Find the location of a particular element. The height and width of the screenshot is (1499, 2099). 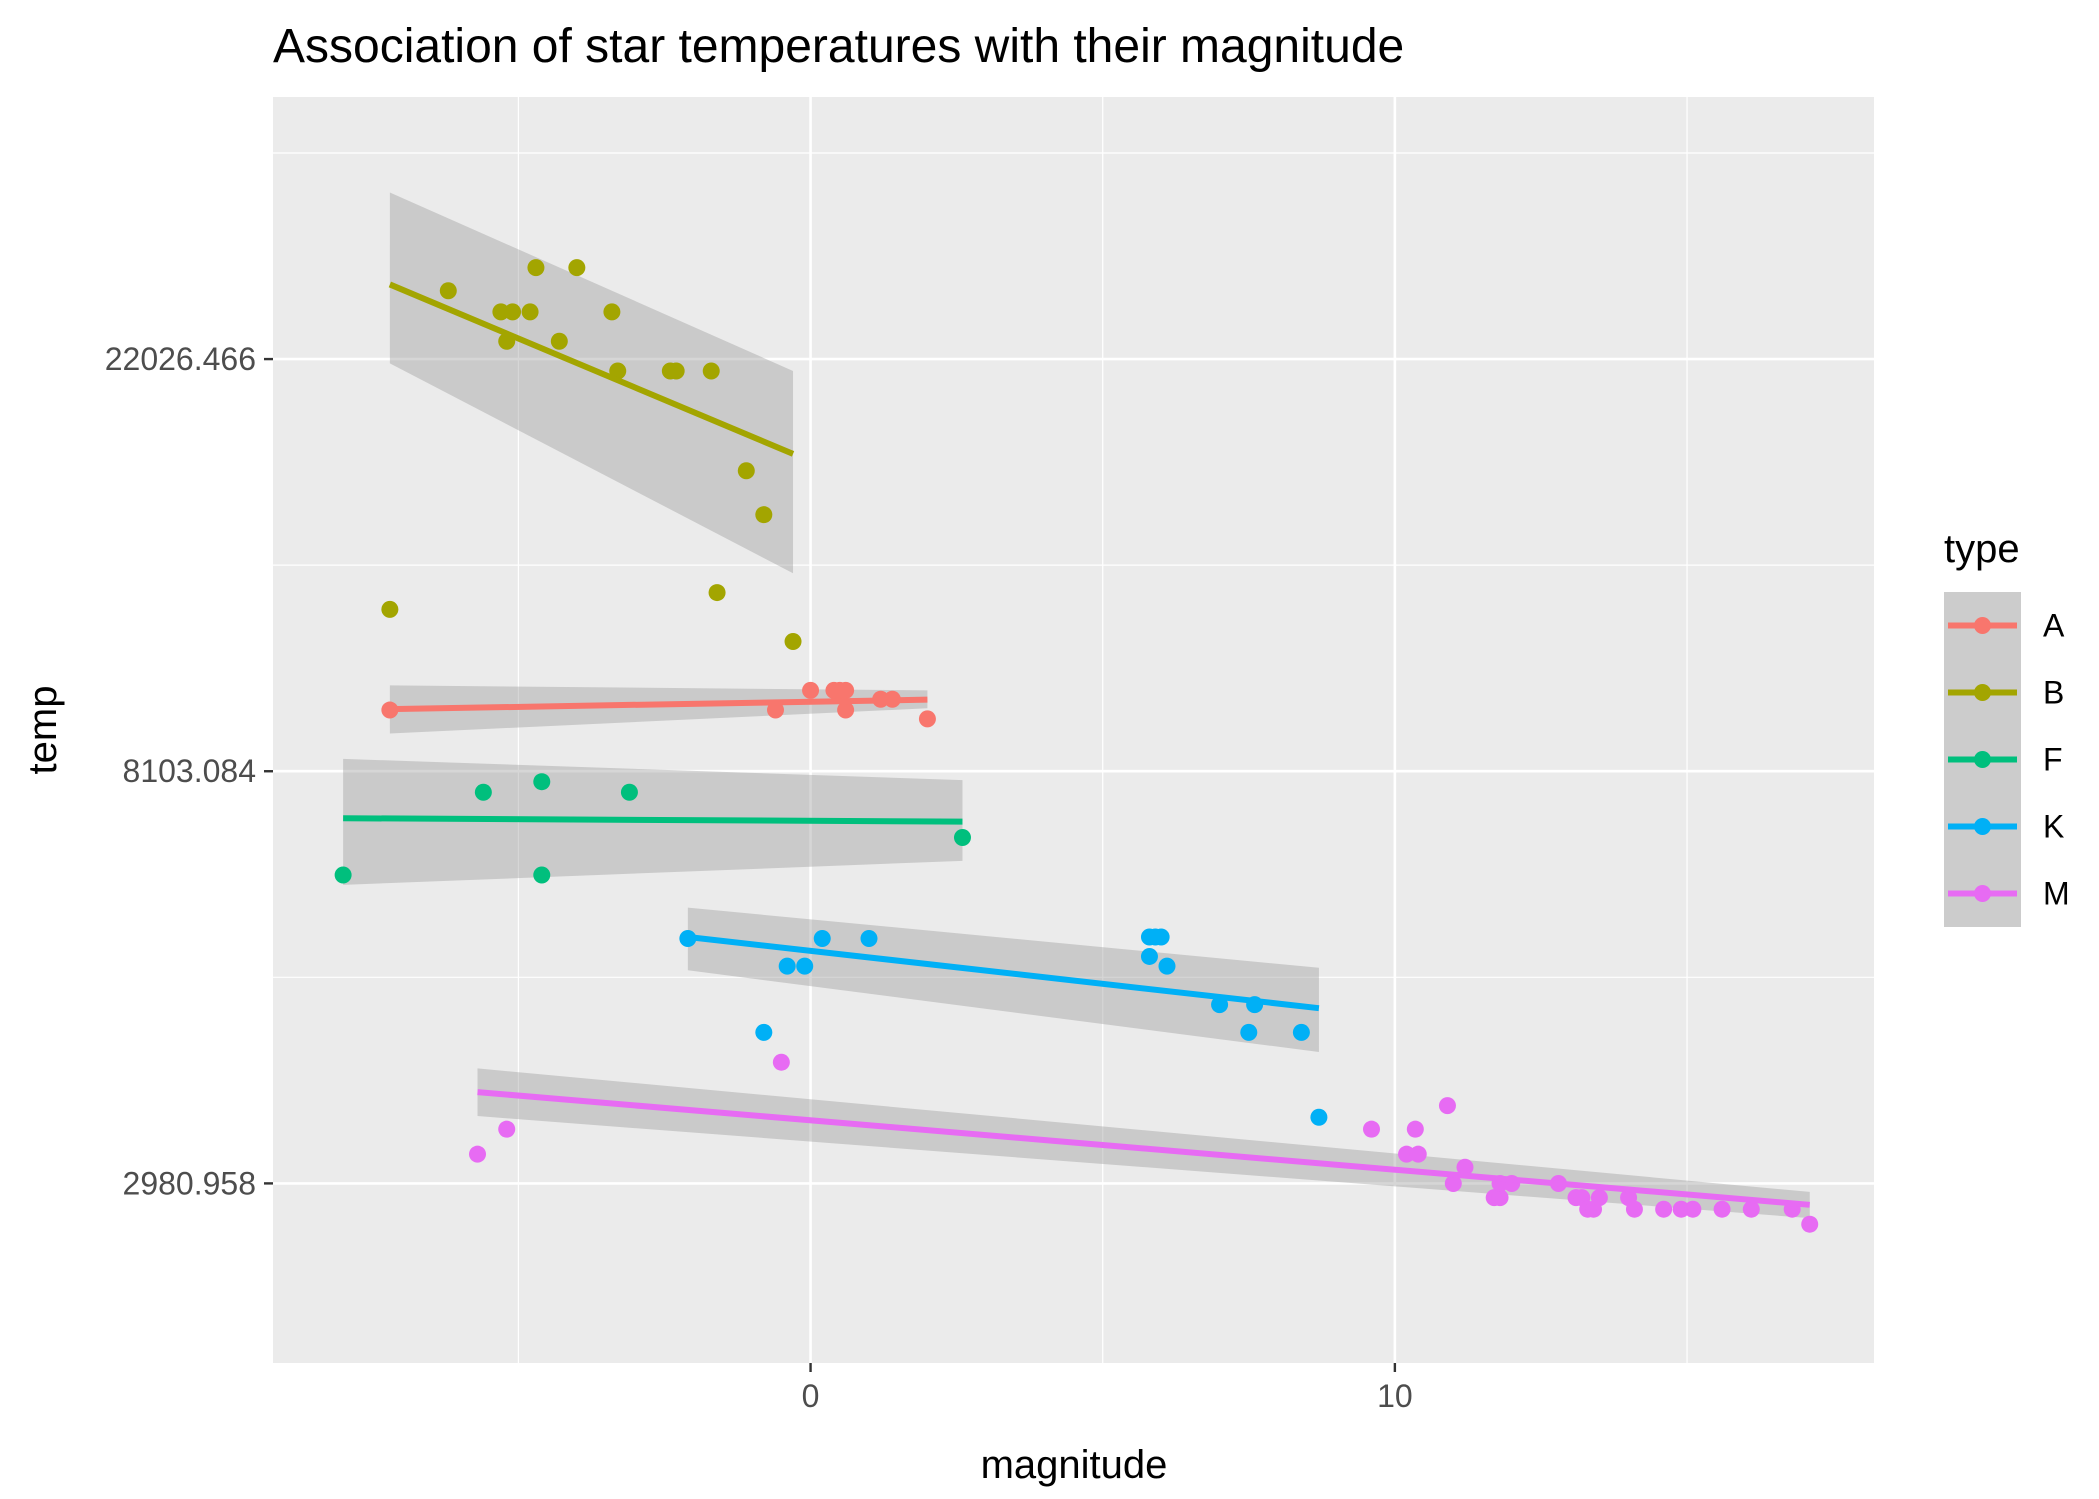

legend-point-F is located at coordinates (1982, 759).